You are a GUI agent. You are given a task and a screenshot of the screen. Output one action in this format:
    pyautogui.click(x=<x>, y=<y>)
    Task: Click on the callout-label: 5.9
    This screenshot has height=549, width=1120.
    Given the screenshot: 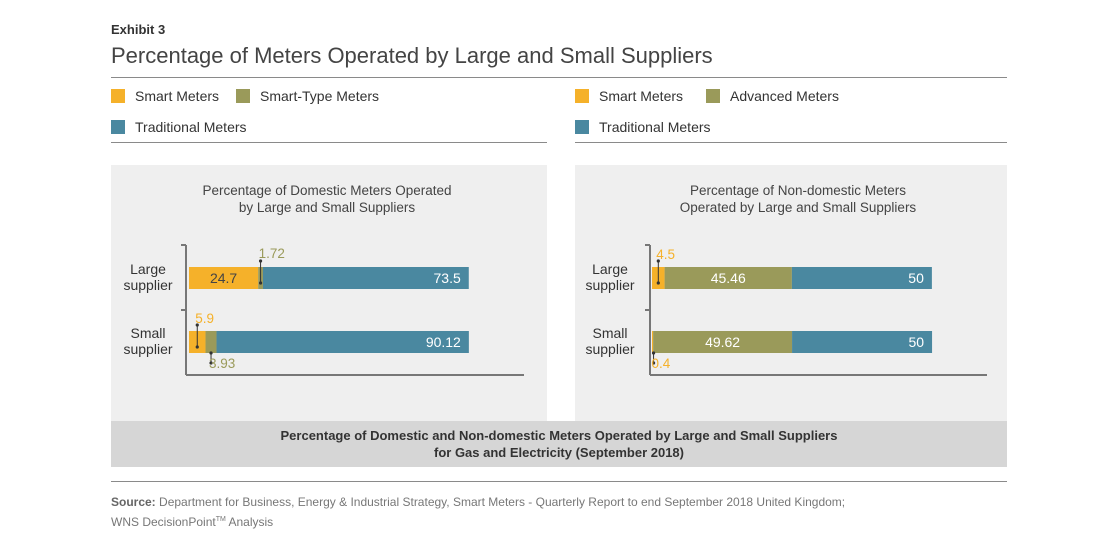 What is the action you would take?
    pyautogui.click(x=204, y=318)
    